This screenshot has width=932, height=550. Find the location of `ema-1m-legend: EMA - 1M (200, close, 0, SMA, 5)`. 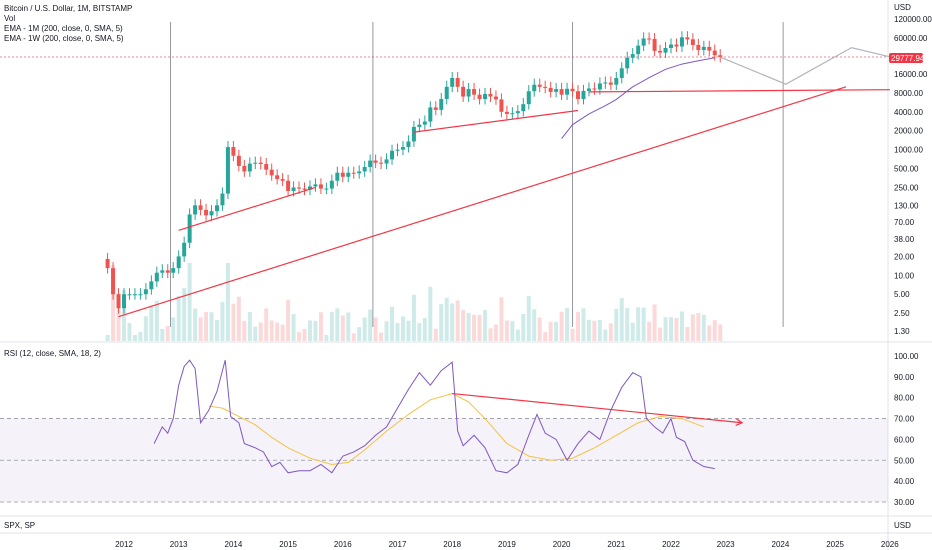

ema-1m-legend: EMA - 1M (200, close, 0, SMA, 5) is located at coordinates (63, 28).